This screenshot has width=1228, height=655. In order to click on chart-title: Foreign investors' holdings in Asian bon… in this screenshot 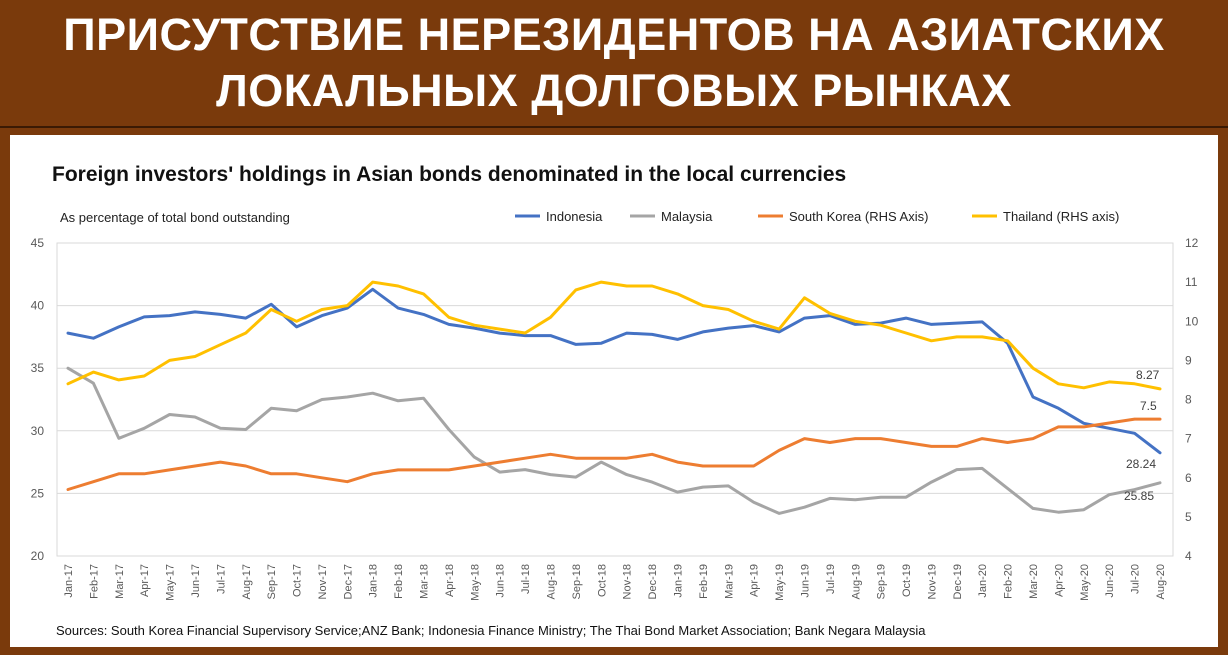, I will do `click(449, 174)`.